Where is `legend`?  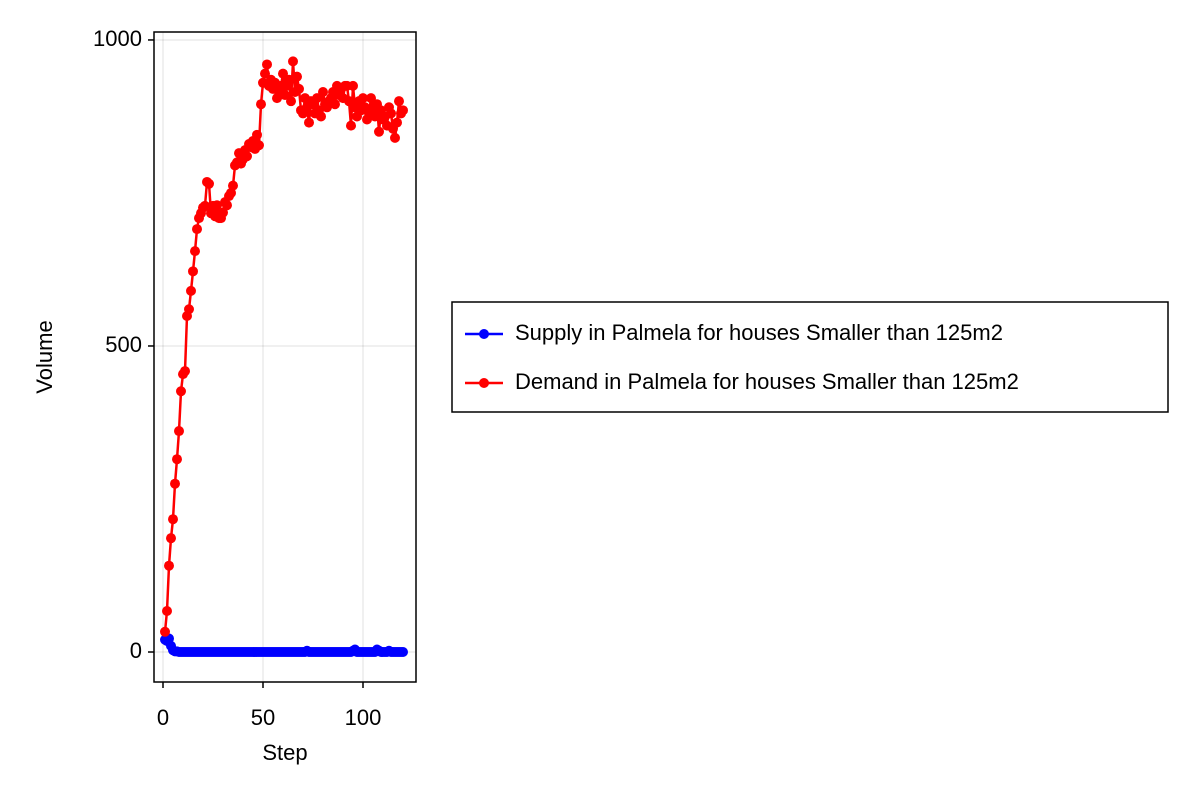 legend is located at coordinates (810, 357).